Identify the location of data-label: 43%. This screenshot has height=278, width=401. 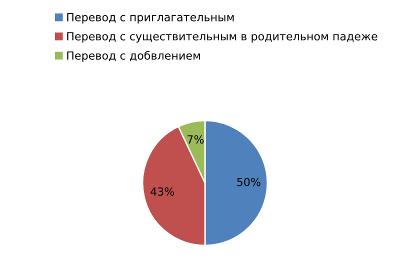
(162, 191).